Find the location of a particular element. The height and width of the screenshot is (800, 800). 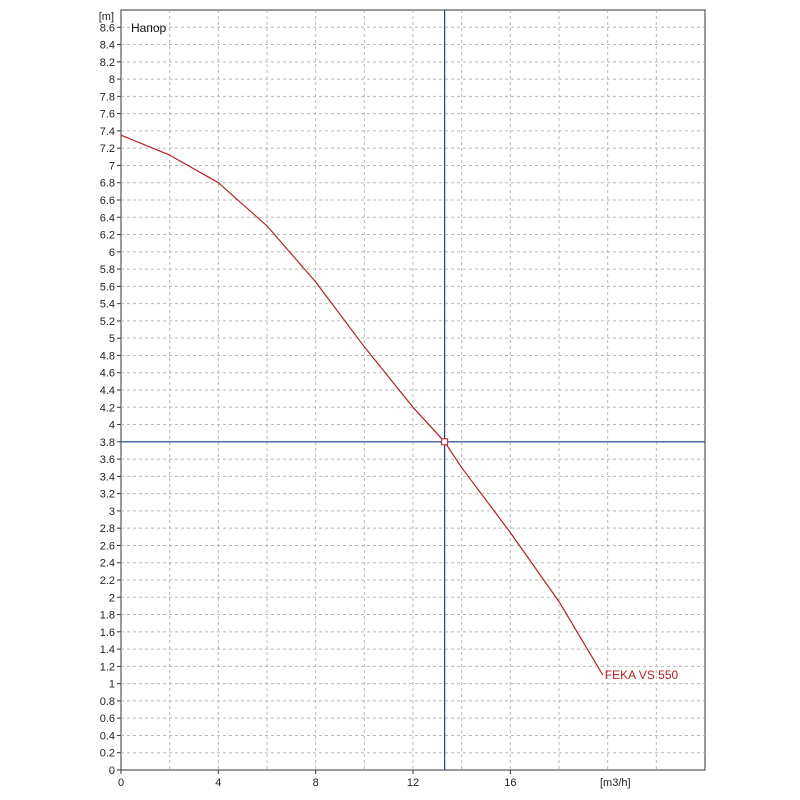

y-tick-label: 7.8 is located at coordinates (107, 97).